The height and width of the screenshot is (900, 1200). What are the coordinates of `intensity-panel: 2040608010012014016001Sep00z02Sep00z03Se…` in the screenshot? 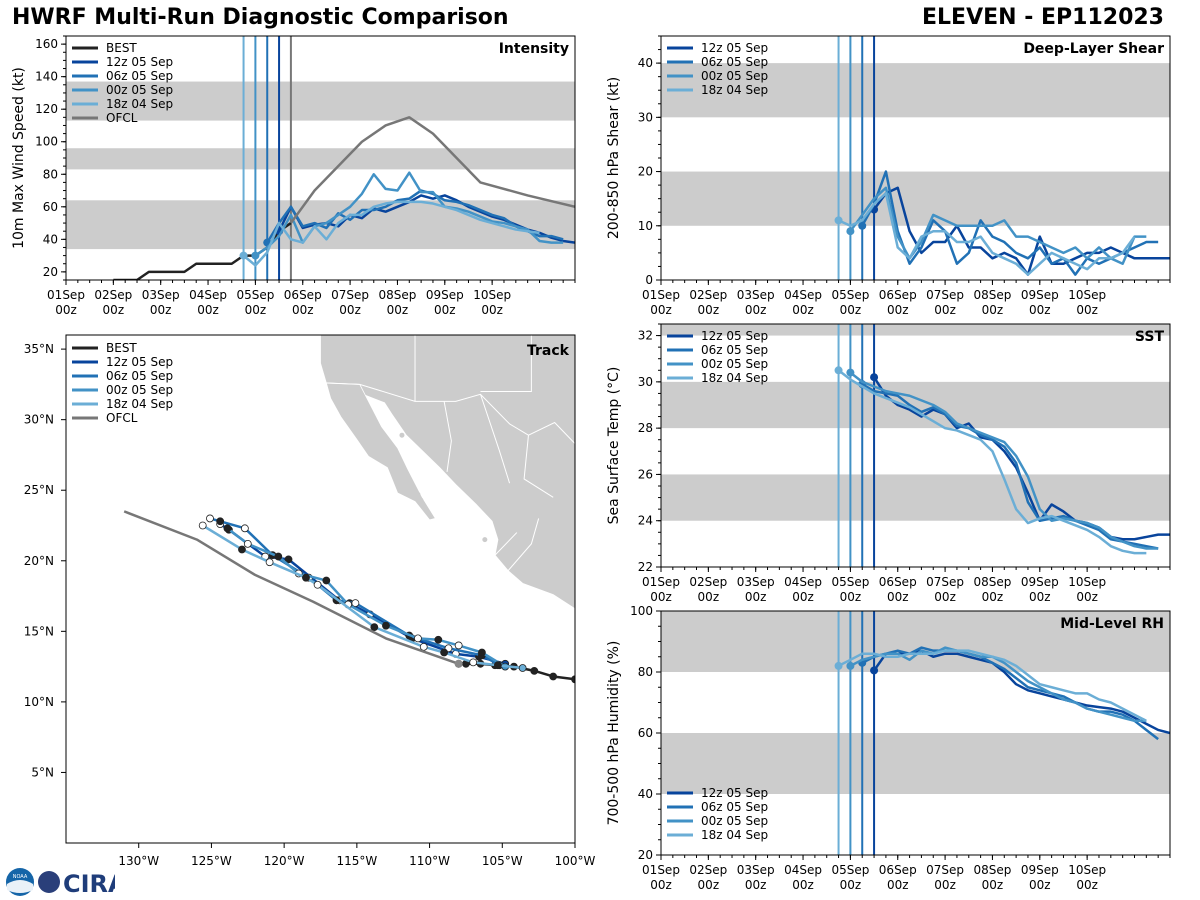 It's located at (293, 176).